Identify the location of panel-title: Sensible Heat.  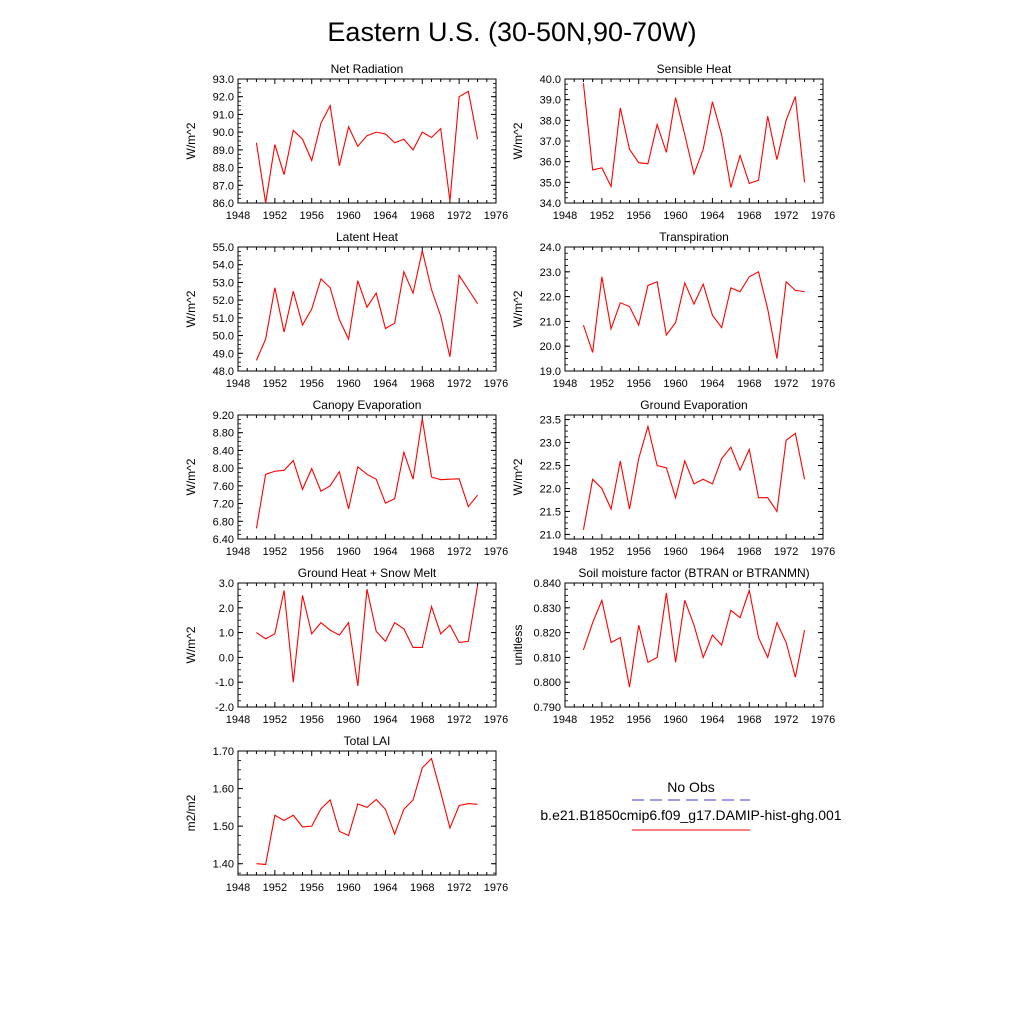
(694, 69).